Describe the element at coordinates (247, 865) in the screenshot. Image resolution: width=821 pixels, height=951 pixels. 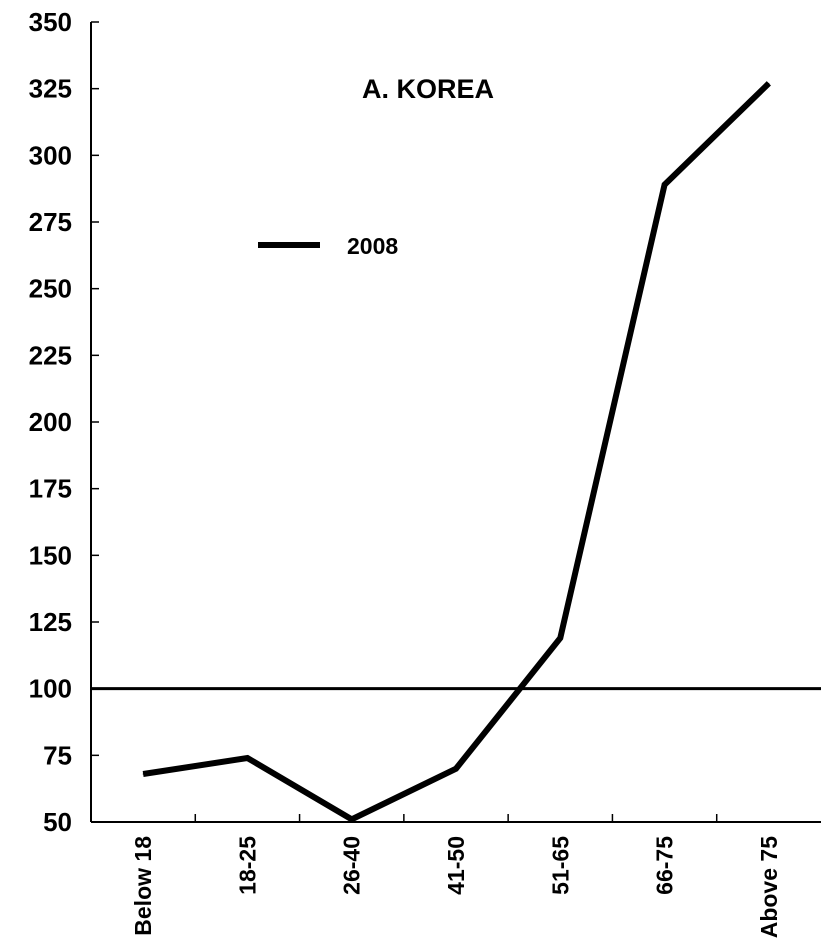
I see `x-tick-label: 18-25` at that location.